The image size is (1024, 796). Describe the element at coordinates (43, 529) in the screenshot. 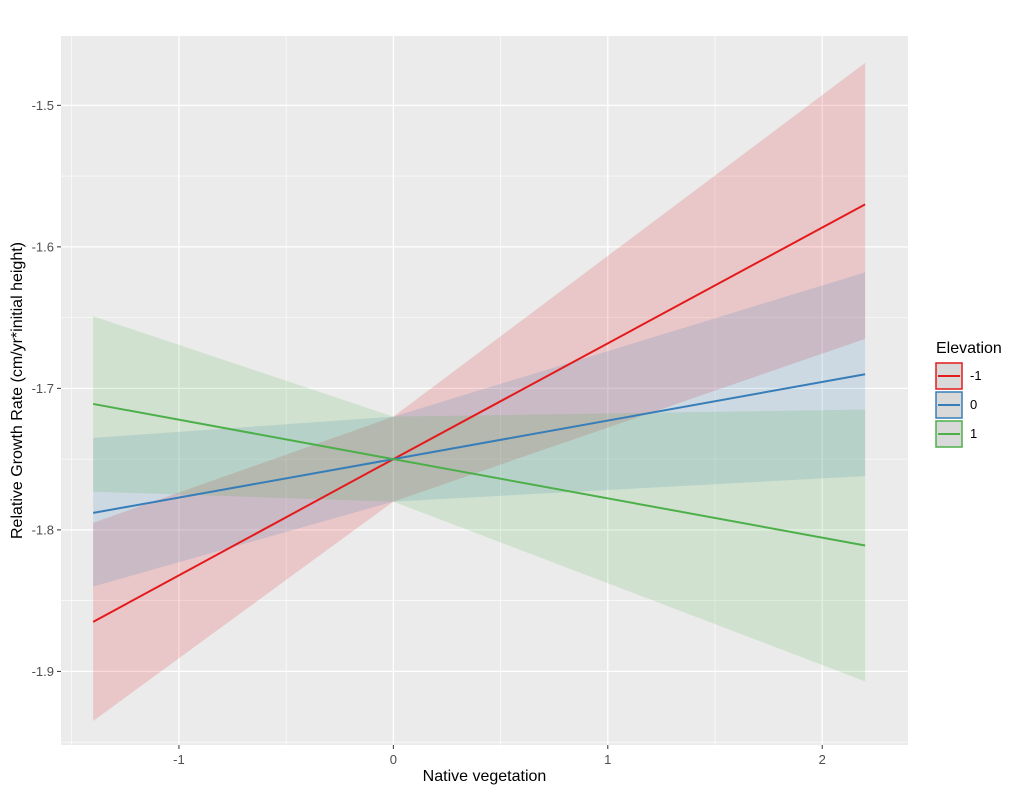

I see `y-tick-label: -1.8` at that location.